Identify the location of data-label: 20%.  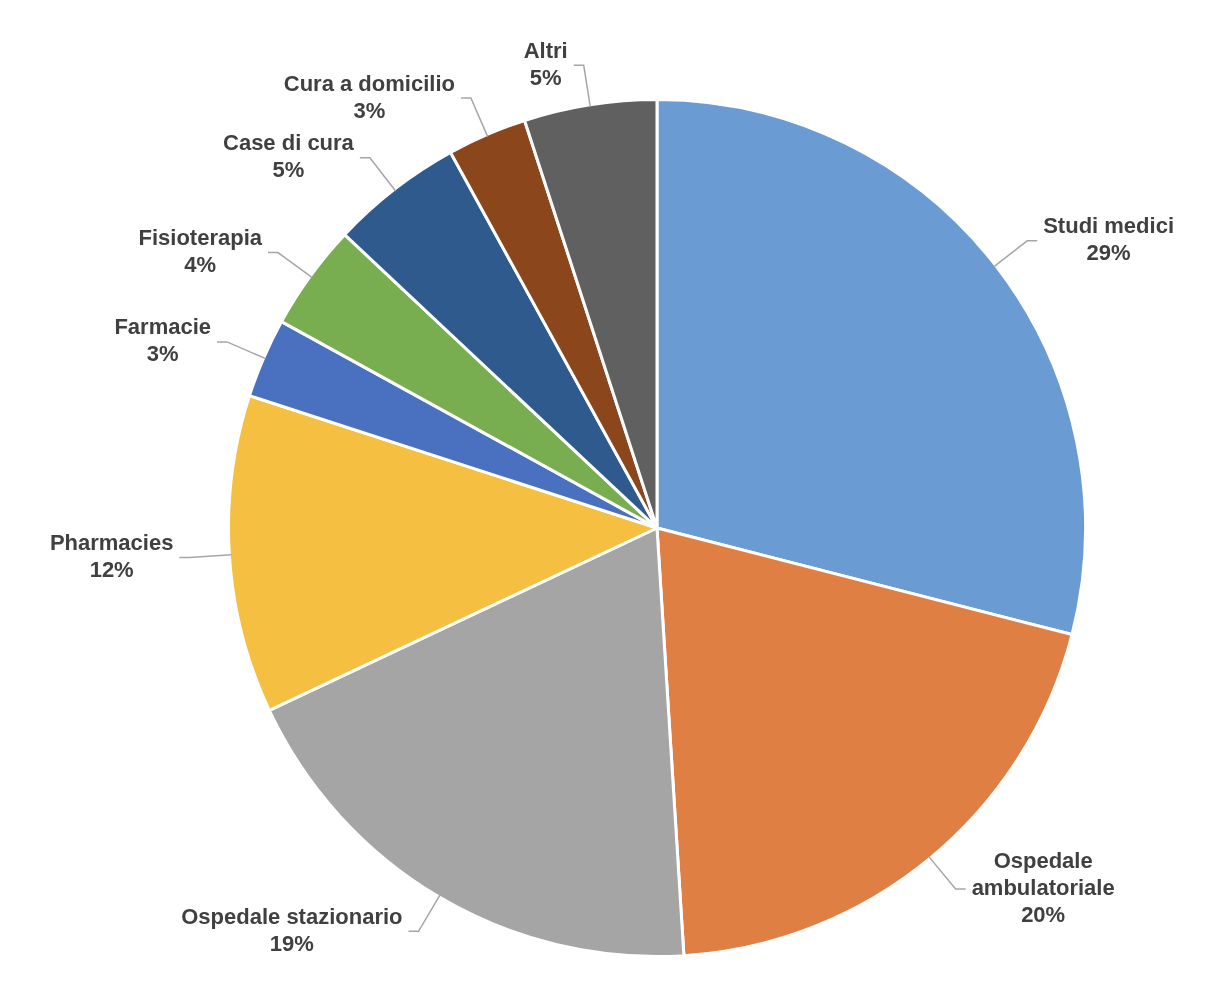
(1043, 915).